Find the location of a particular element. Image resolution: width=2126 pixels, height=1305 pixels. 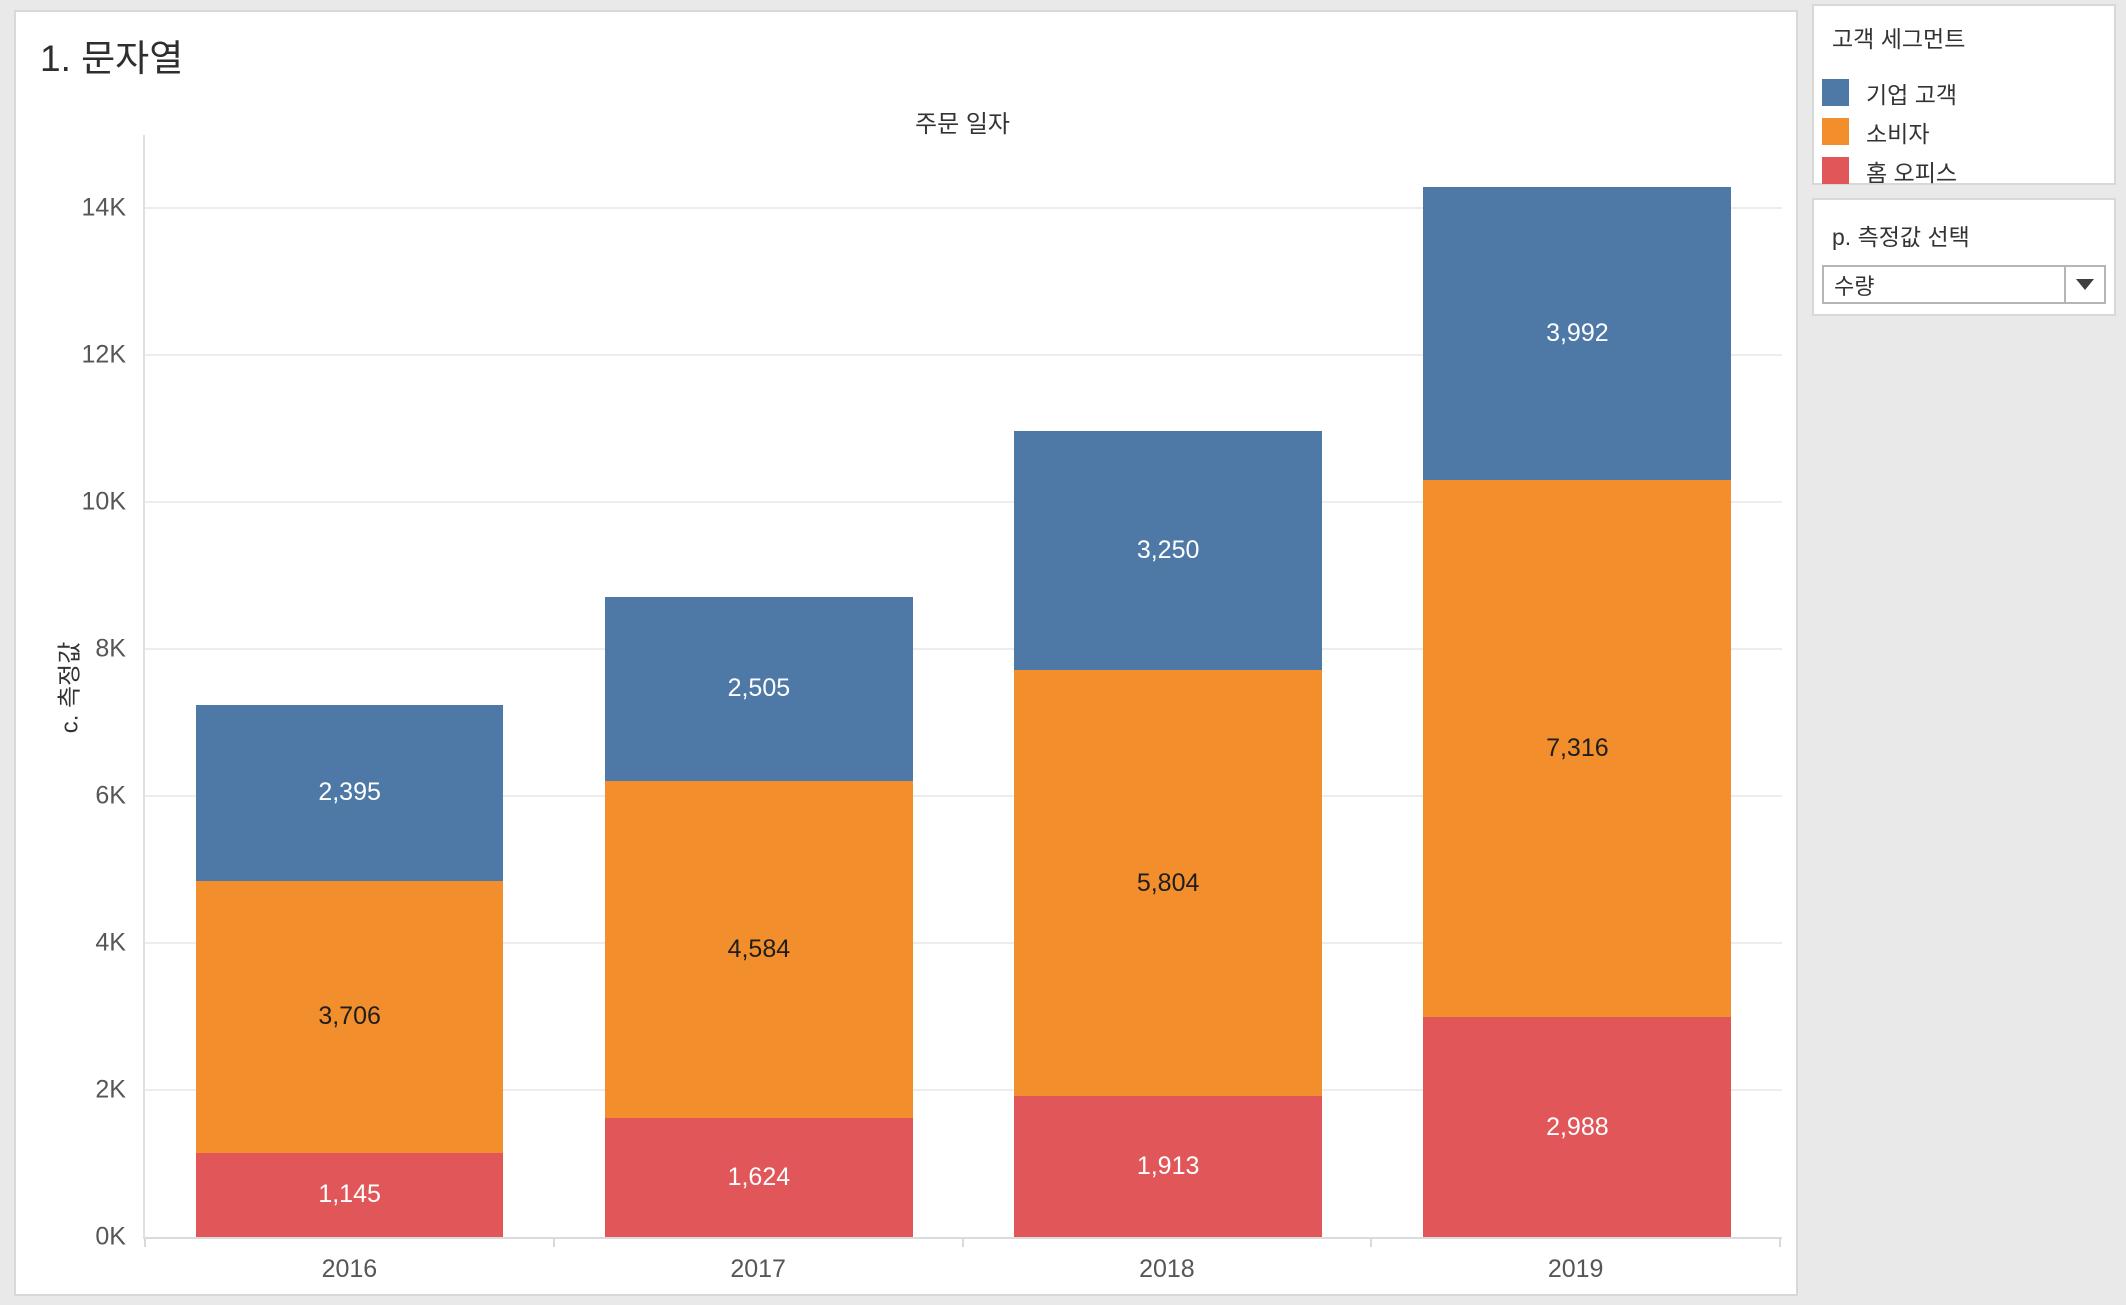

bar-segment-2017-기업 고객: 2,505 is located at coordinates (758, 688).